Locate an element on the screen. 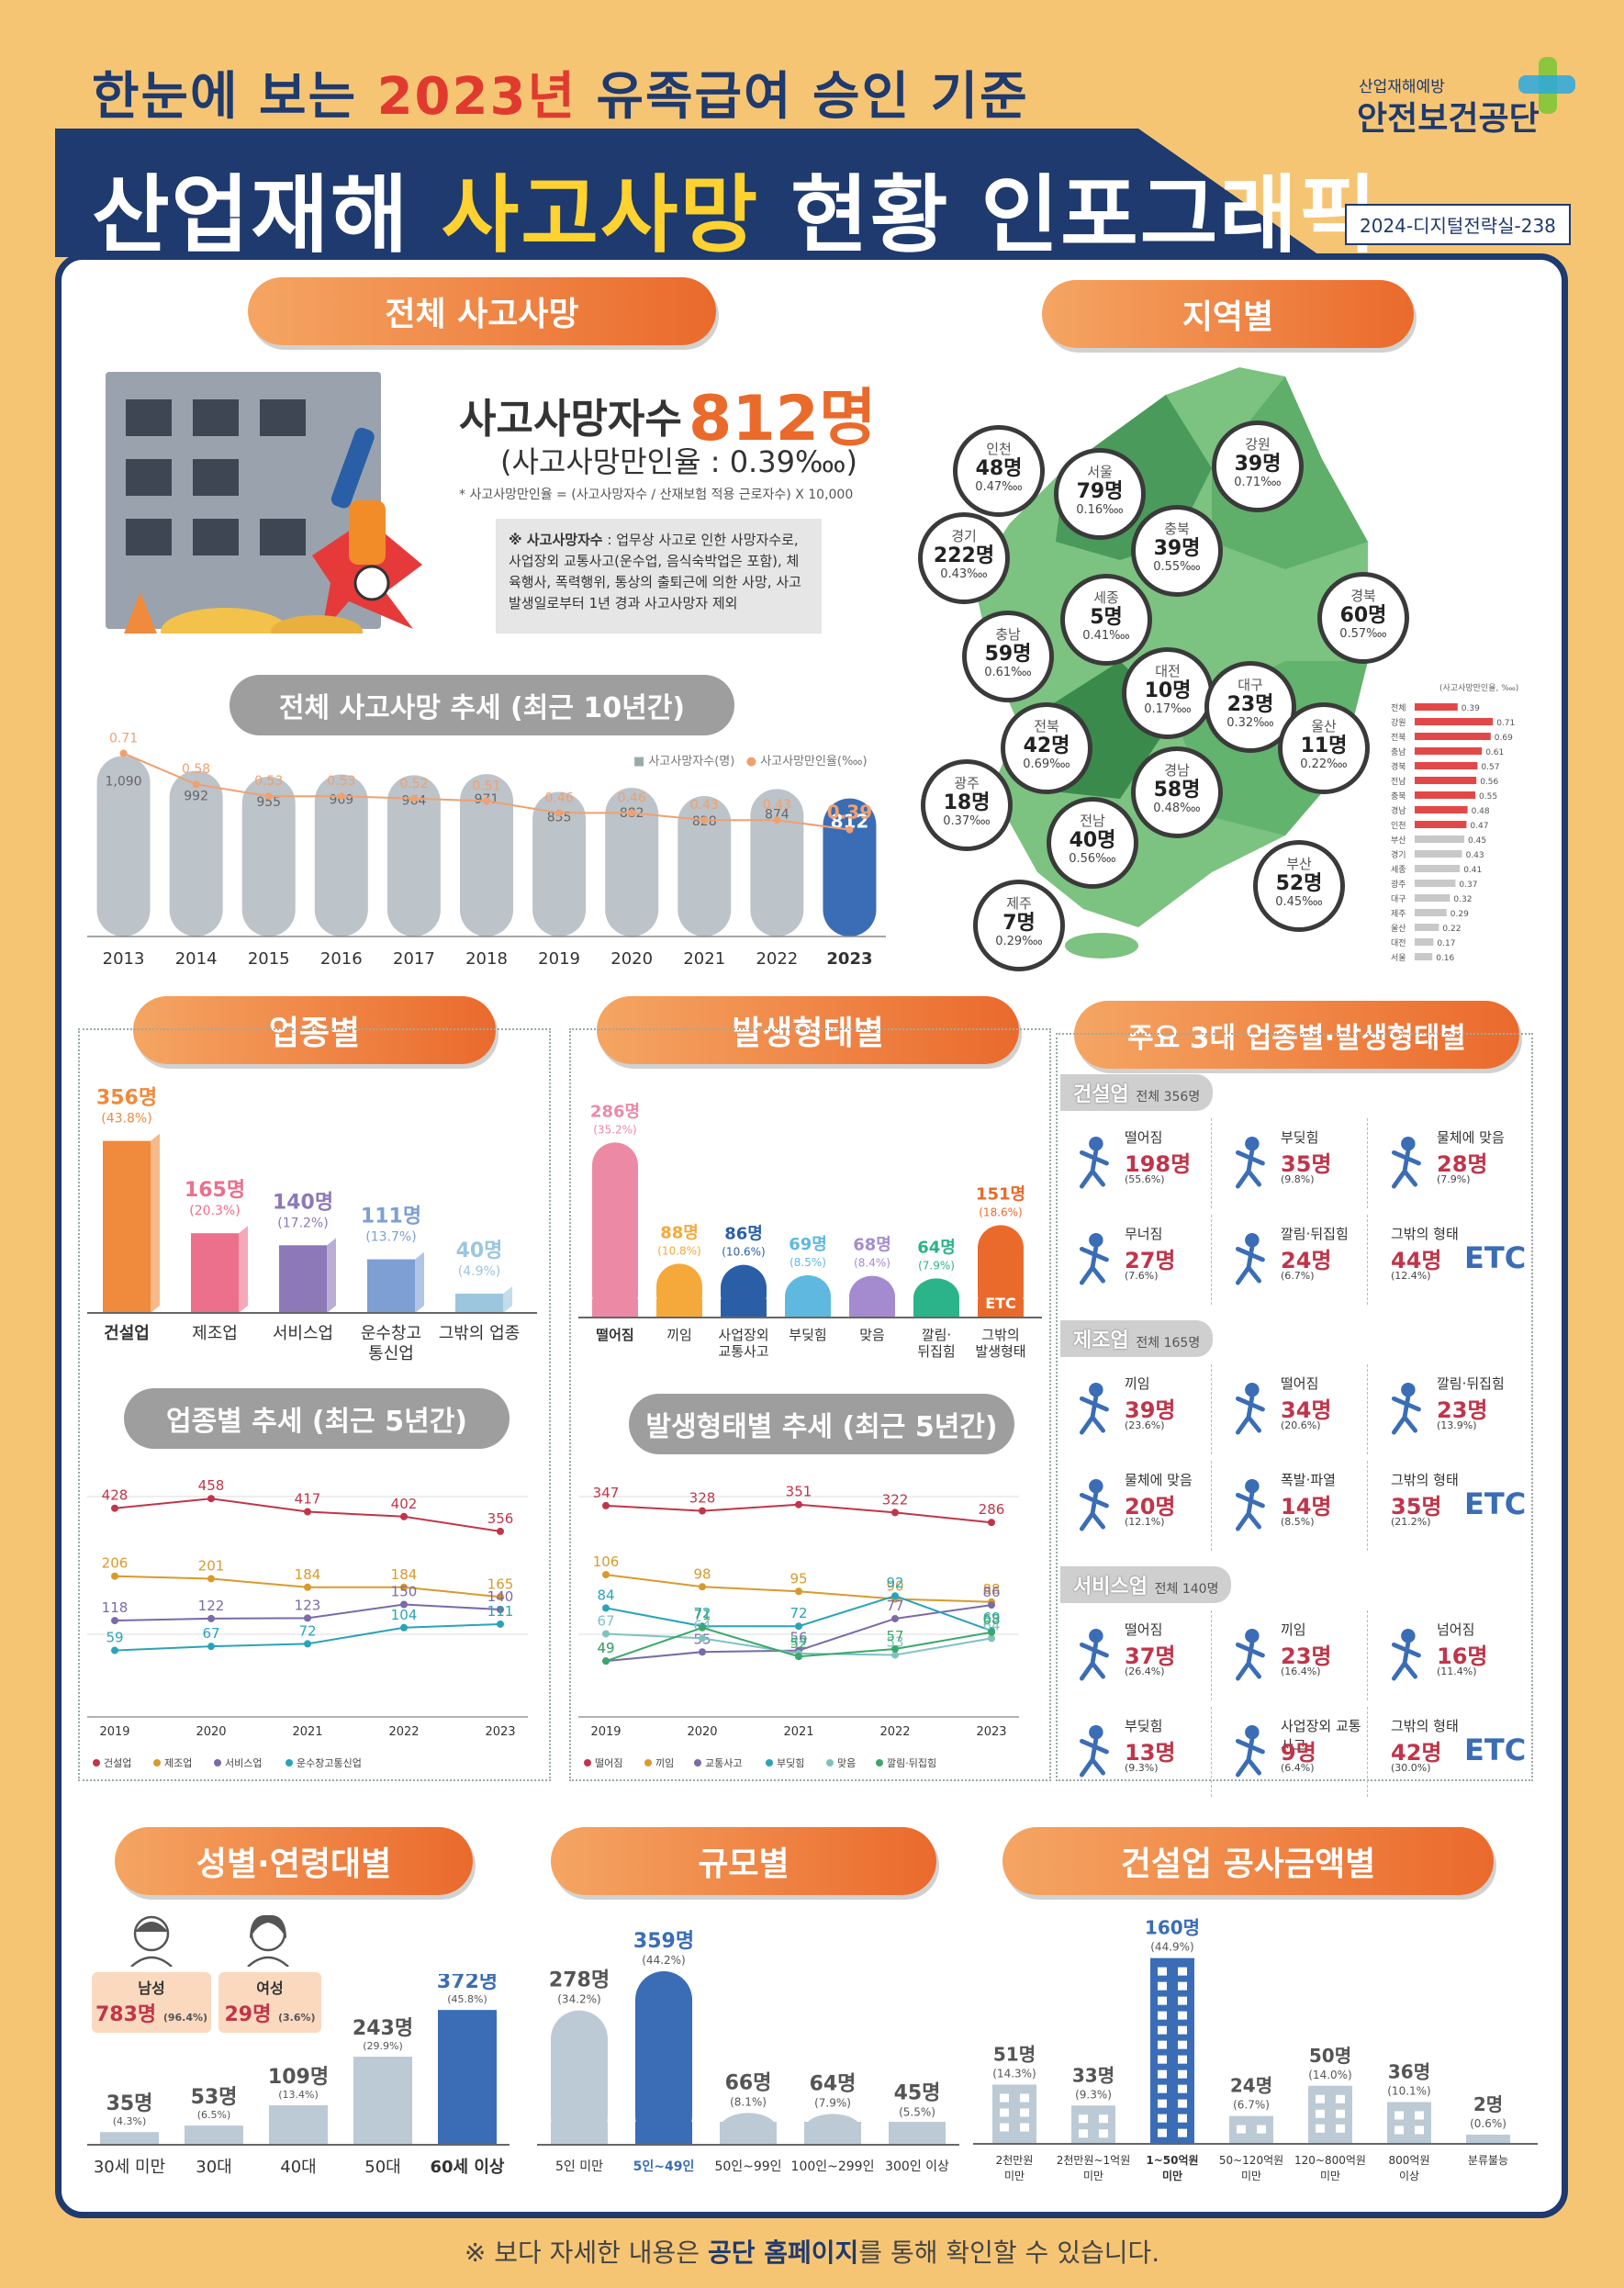 The image size is (1624, 2288). top3-item: 사업장외 교통사고 9명 (6.4%) is located at coordinates (1292, 1752).